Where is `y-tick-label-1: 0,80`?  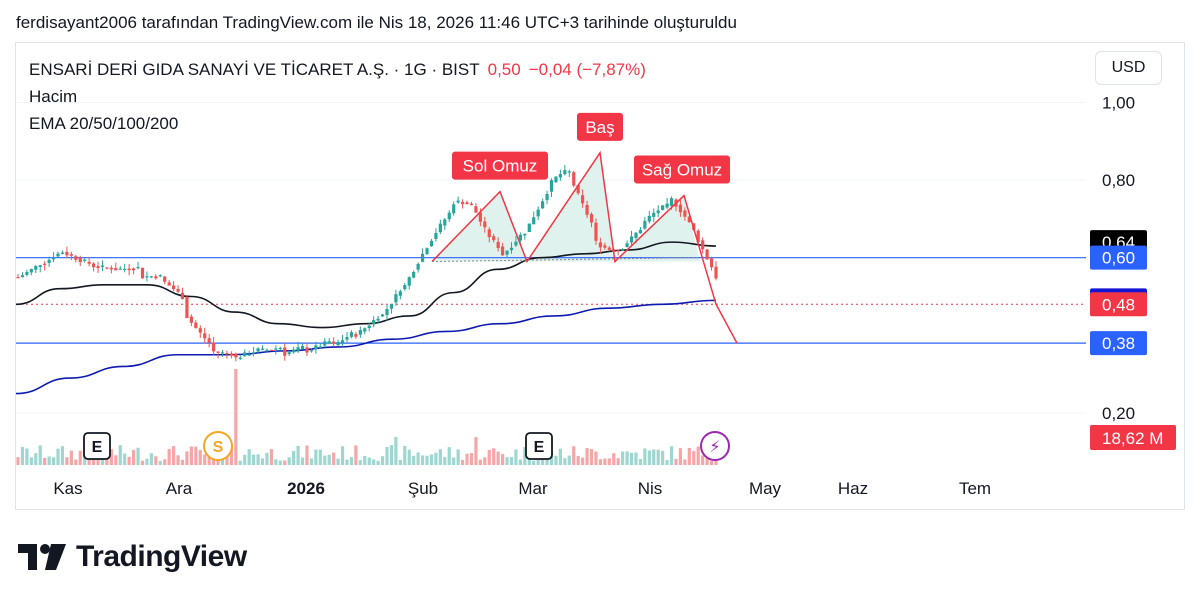
y-tick-label-1: 0,80 is located at coordinates (1118, 180).